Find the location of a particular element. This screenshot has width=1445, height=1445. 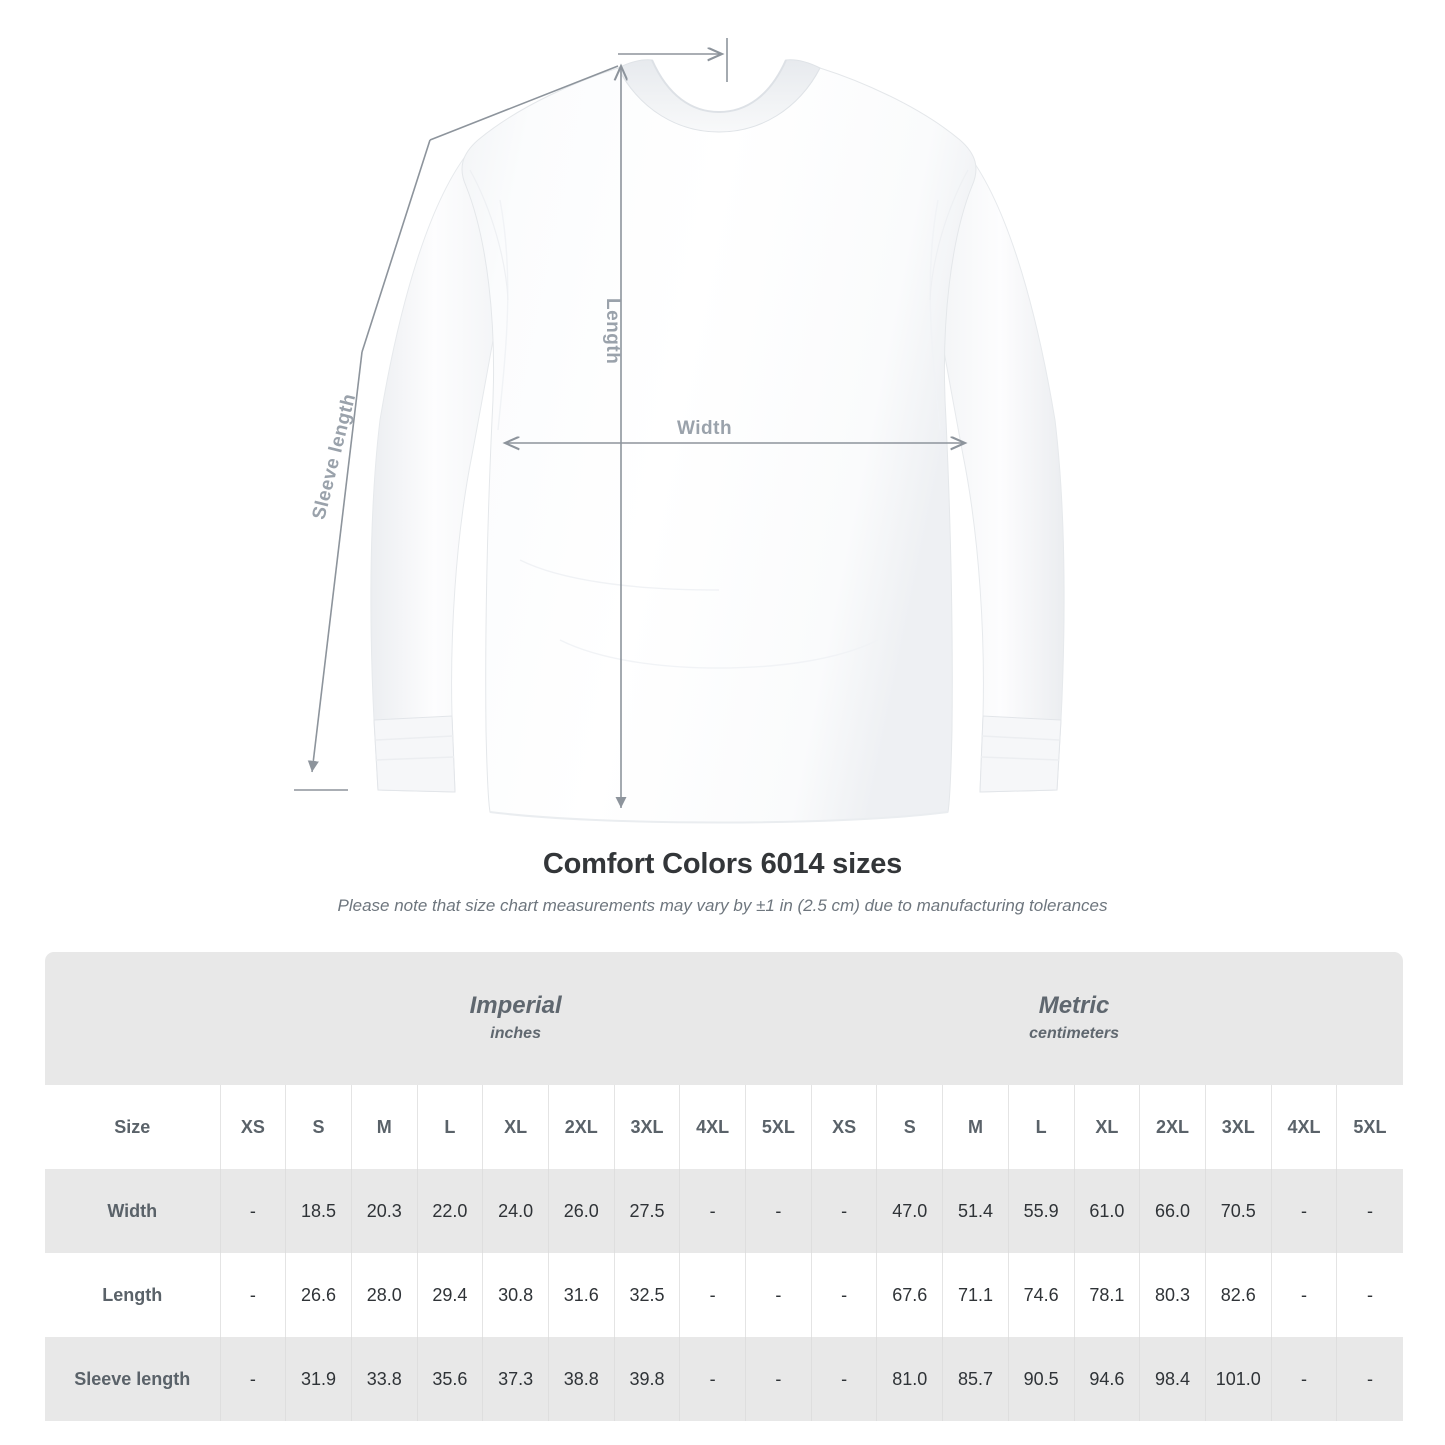

measurement-cell: 81.0 is located at coordinates (910, 1379).